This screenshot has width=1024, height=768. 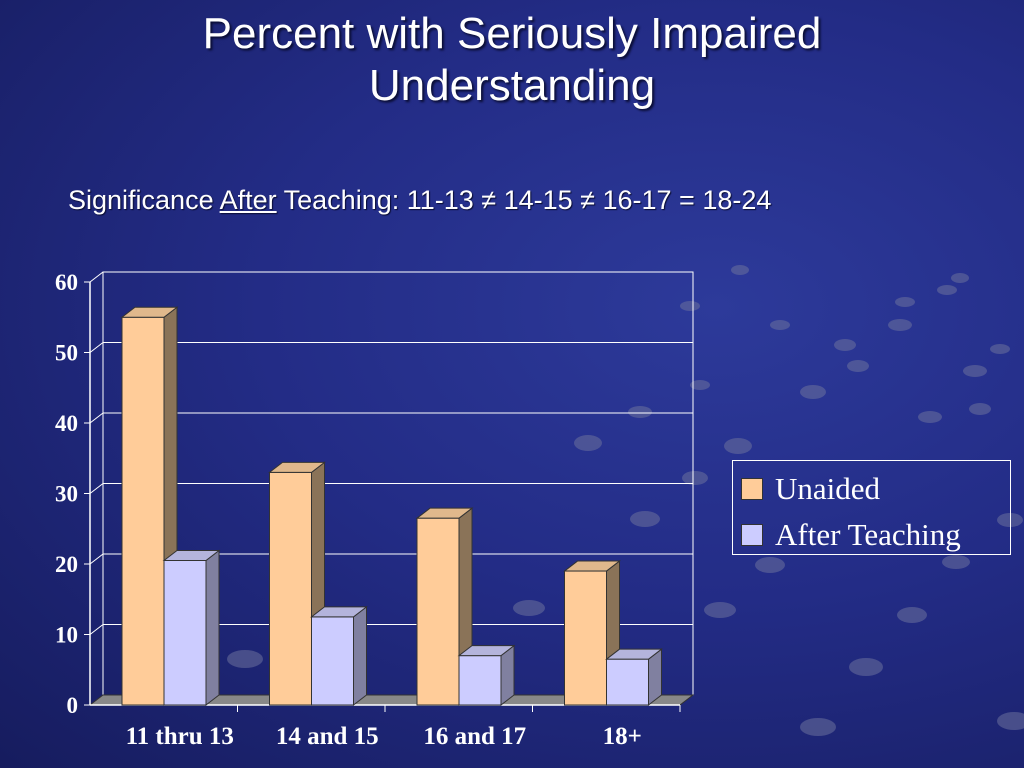 What do you see at coordinates (66, 635) in the screenshot?
I see `y-tick-label: 10` at bounding box center [66, 635].